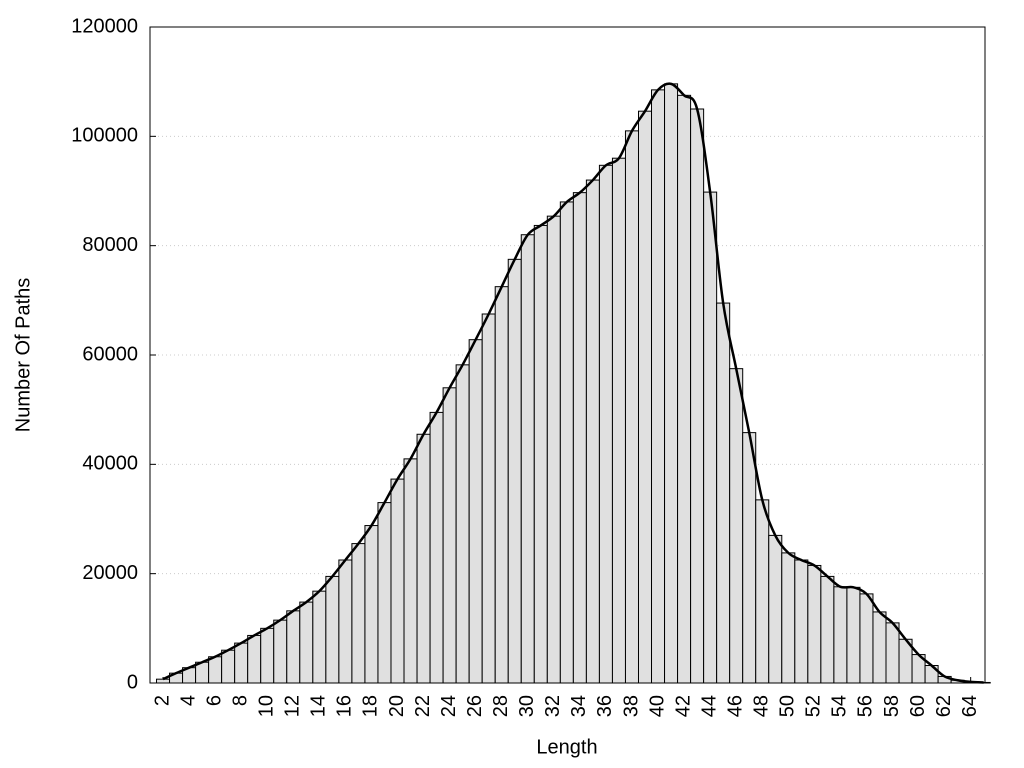 The height and width of the screenshot is (768, 1024). I want to click on x-tick-label: 58, so click(892, 706).